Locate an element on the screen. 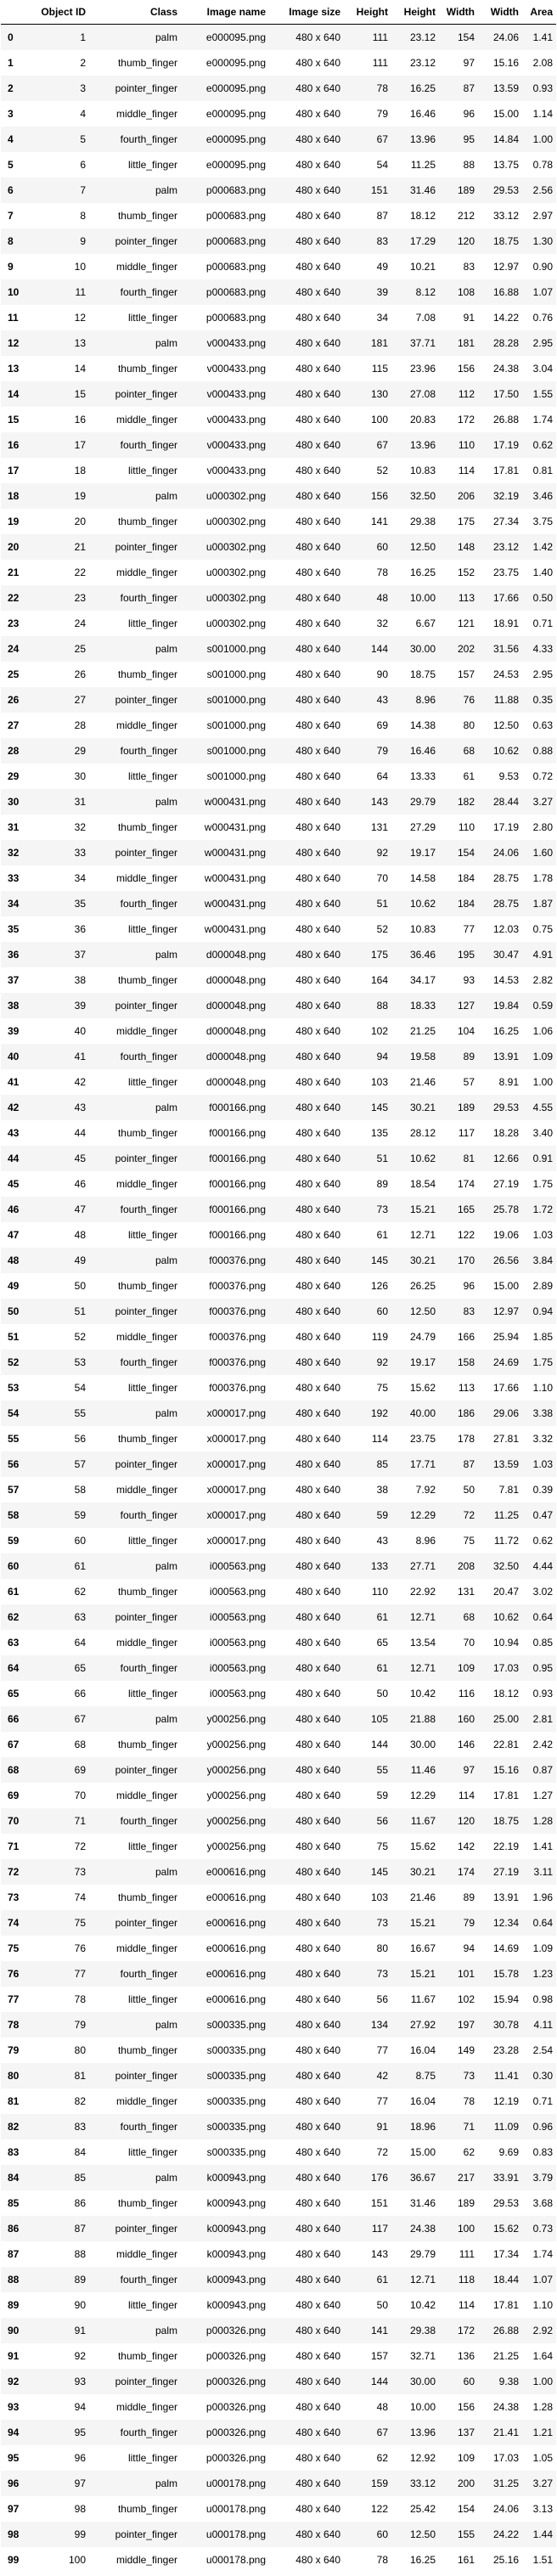  width-pct-cell: 10.94 is located at coordinates (506, 1642).